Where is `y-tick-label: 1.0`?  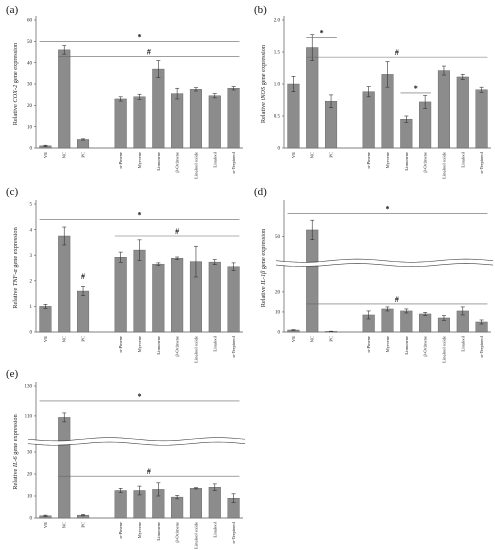 y-tick-label: 1.0 is located at coordinates (277, 85).